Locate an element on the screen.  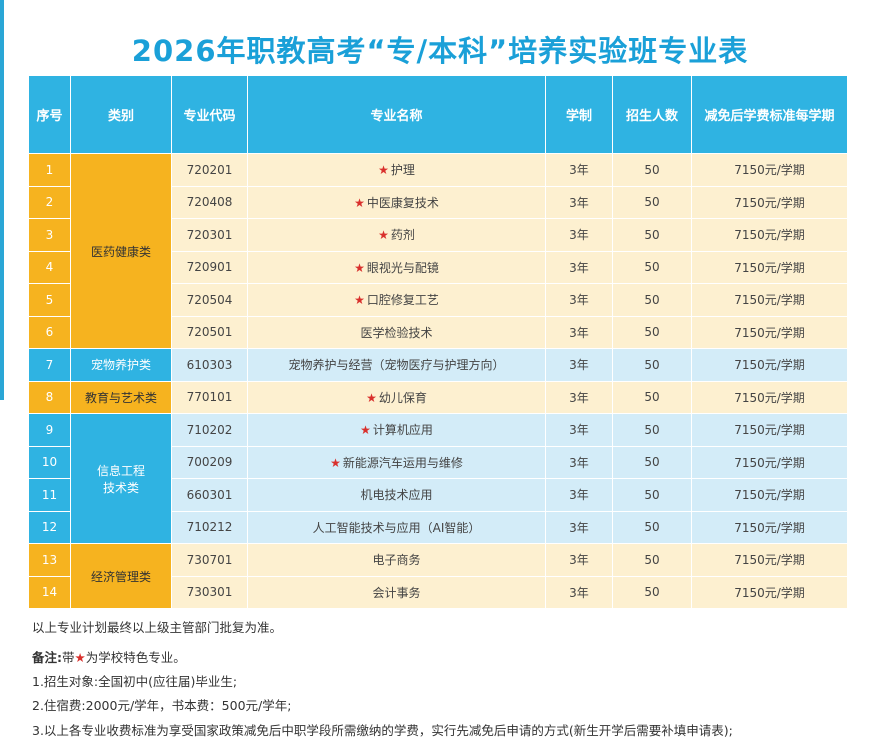
cell-name: ★ 眼视光与配镜 is located at coordinates (396, 267).